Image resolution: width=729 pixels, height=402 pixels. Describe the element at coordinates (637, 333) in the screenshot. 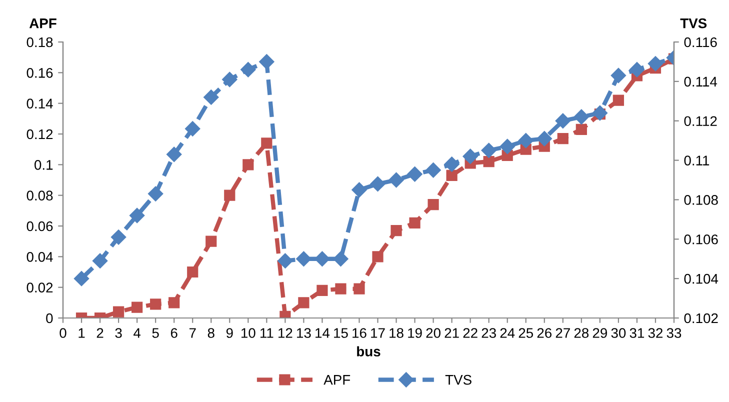

I see `x-tick-label: 31` at that location.